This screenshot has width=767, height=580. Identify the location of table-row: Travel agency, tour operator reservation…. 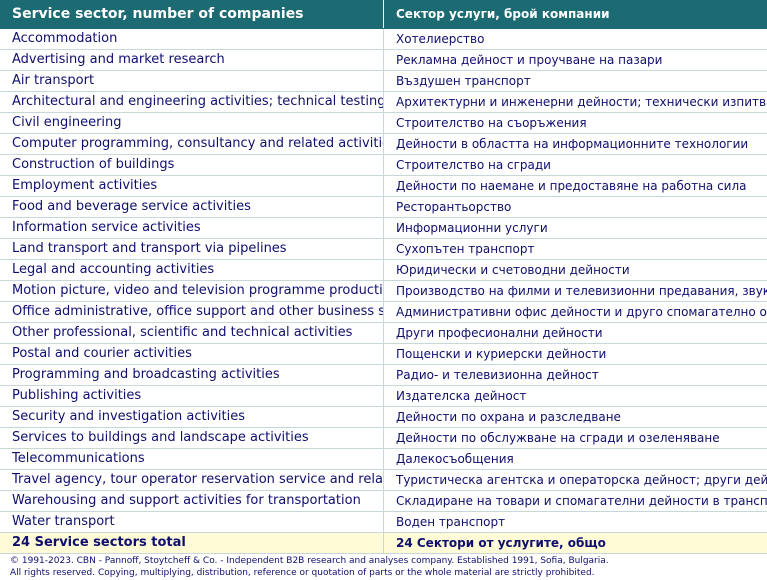
(383, 480).